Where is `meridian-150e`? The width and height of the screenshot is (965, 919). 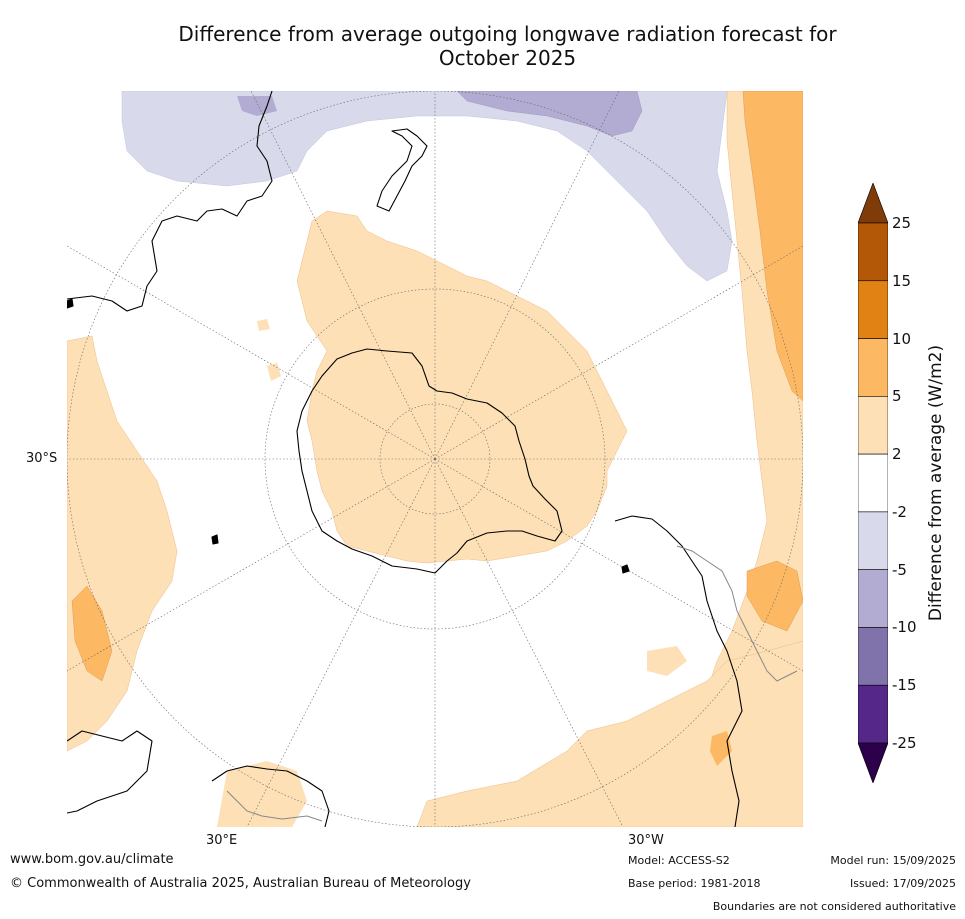 meridian-150e is located at coordinates (341, 642).